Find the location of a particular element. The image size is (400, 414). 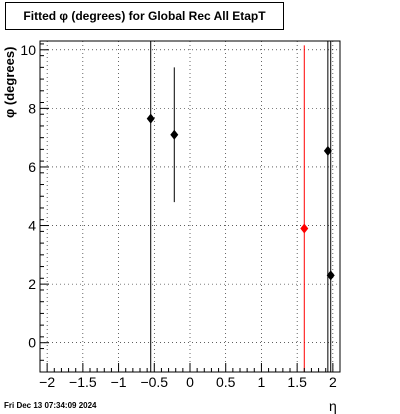

x-tick-label: 0.5 is located at coordinates (226, 382).